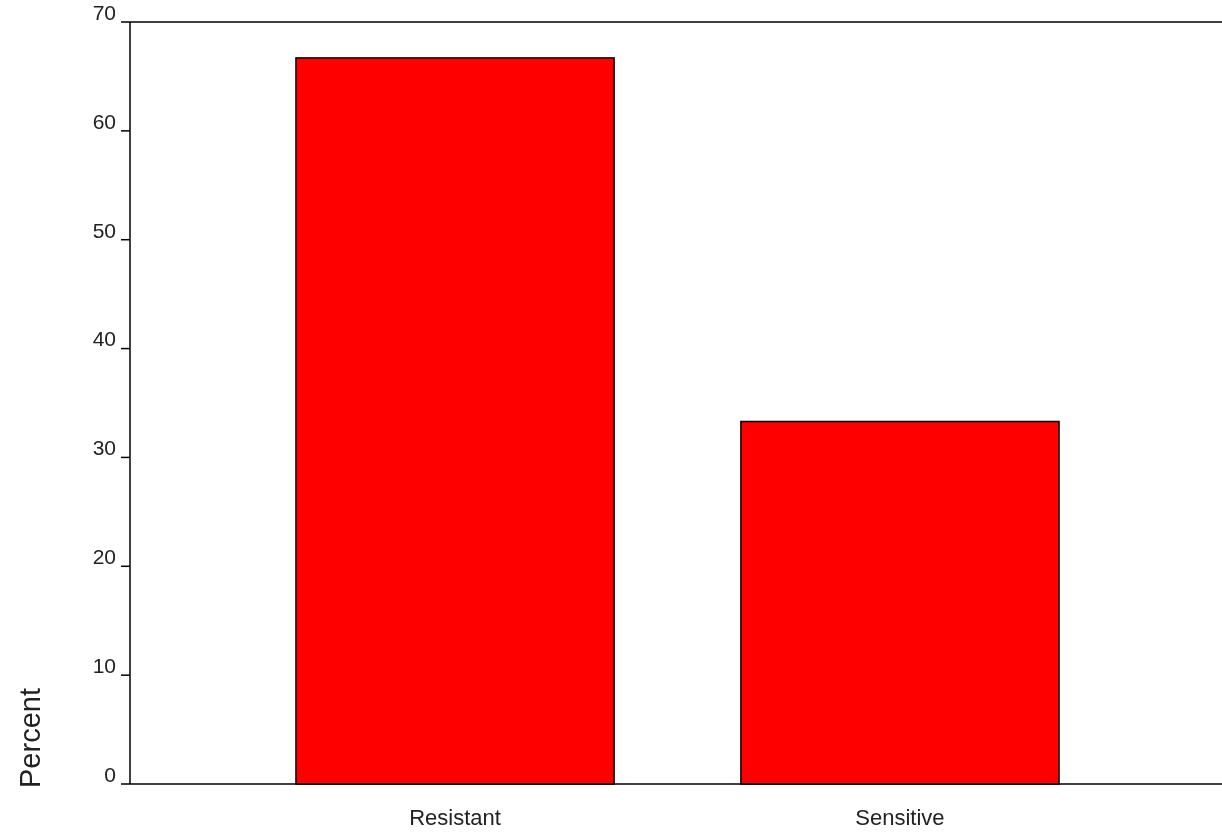  What do you see at coordinates (104, 339) in the screenshot?
I see `y-tick-label: 40` at bounding box center [104, 339].